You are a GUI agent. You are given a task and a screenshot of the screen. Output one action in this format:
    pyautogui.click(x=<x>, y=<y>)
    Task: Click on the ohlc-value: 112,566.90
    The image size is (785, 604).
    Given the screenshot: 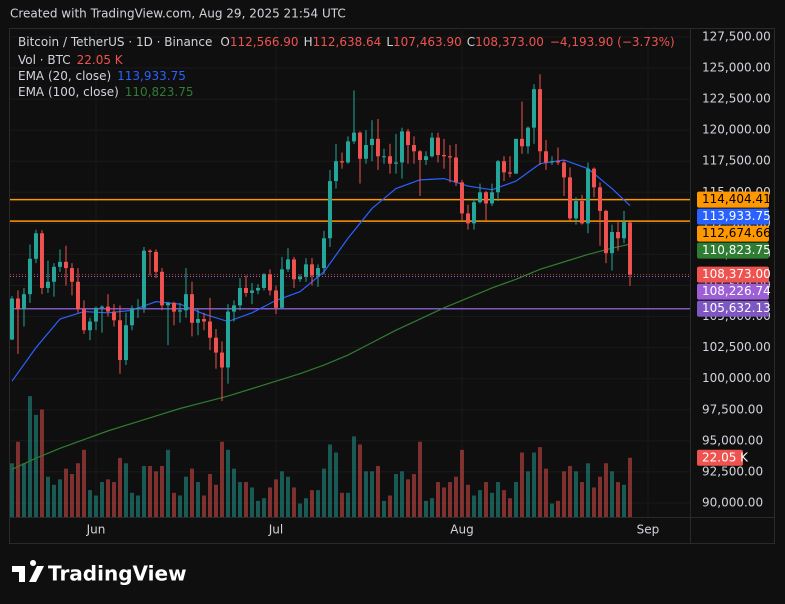 What is the action you would take?
    pyautogui.click(x=264, y=42)
    